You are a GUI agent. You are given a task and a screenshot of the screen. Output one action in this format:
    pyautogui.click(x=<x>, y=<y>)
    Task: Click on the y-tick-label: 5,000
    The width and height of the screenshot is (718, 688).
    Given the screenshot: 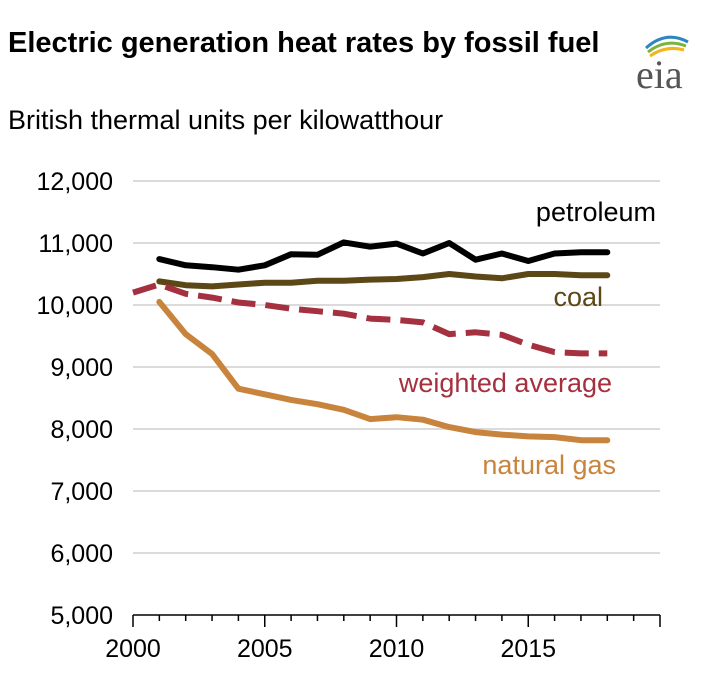 What is the action you would take?
    pyautogui.click(x=81, y=616)
    